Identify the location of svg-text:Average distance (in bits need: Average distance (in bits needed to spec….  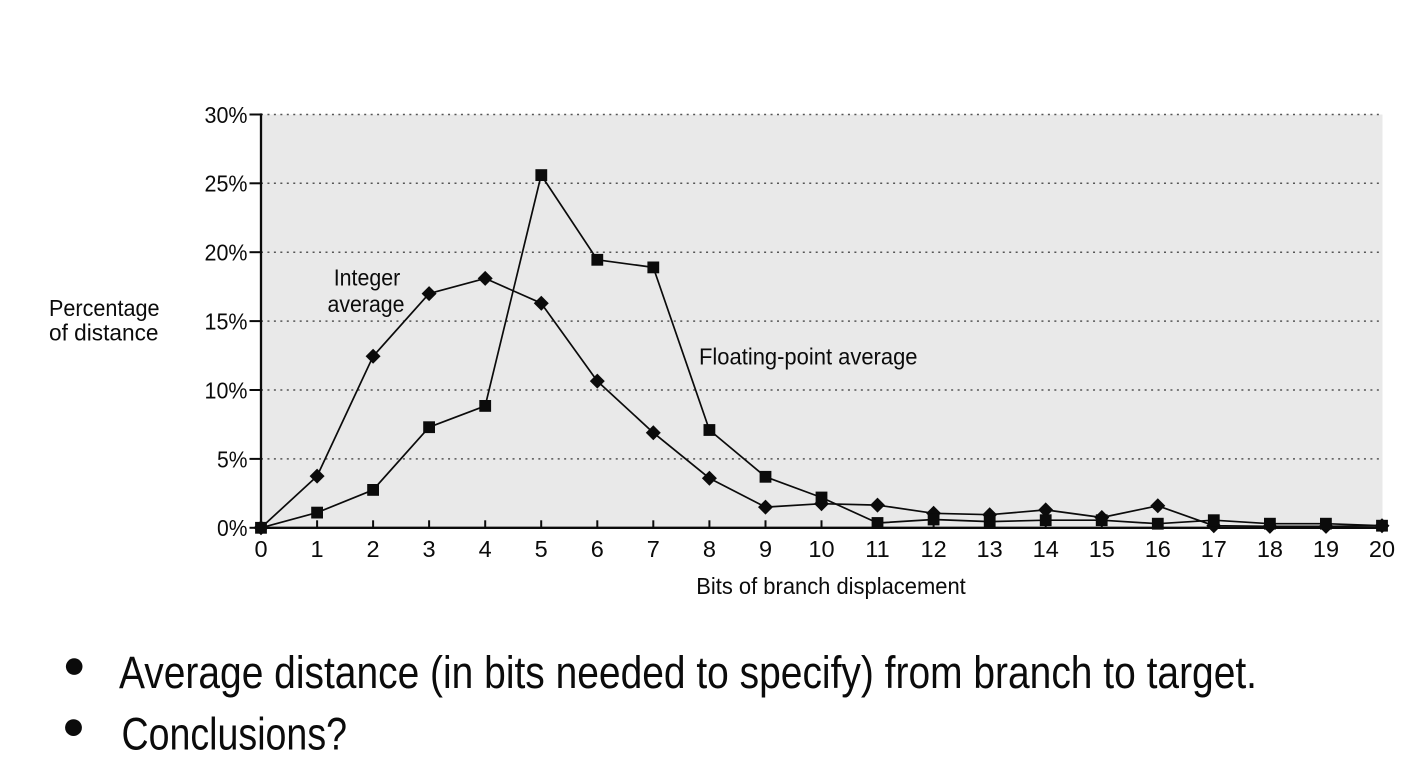
(688, 672).